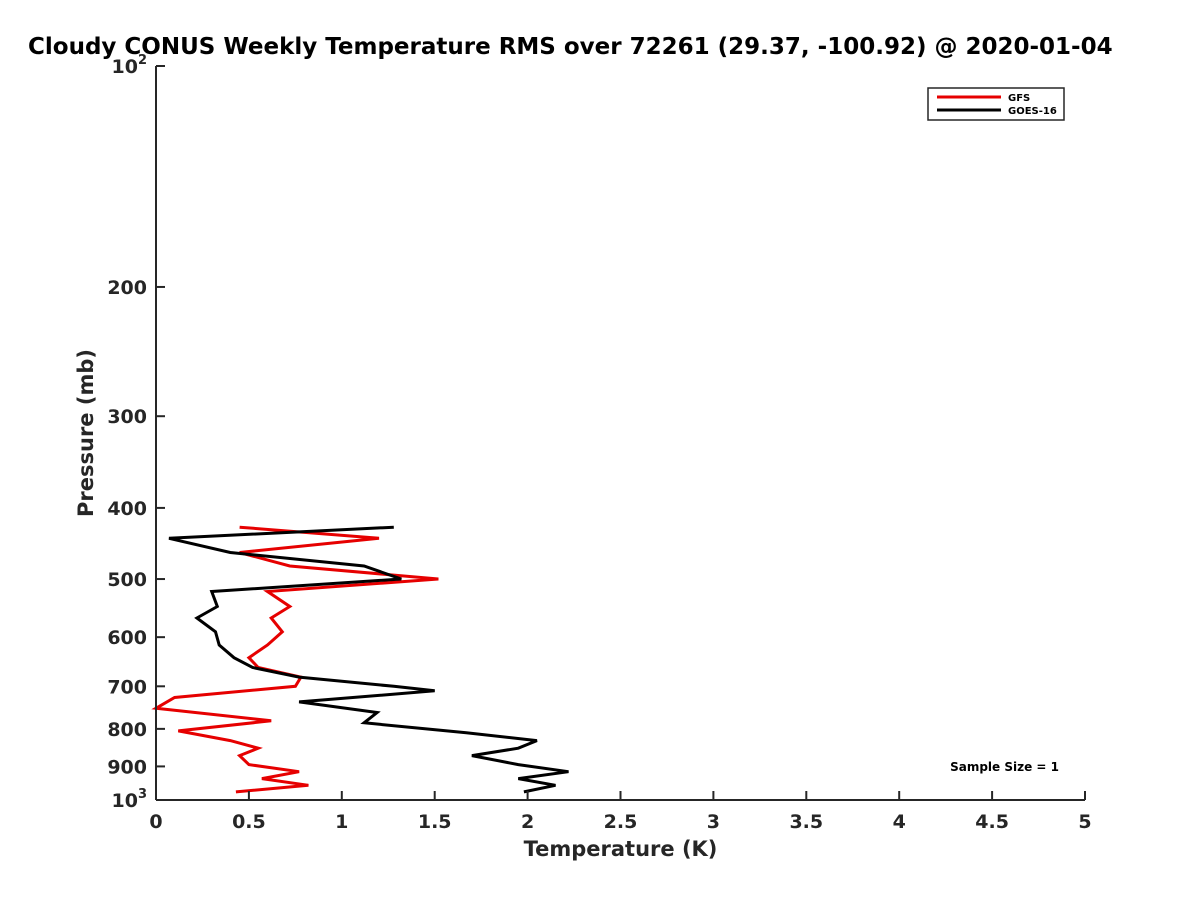  Describe the element at coordinates (621, 849) in the screenshot. I see `x-axis-label: Temperature (K)` at that location.